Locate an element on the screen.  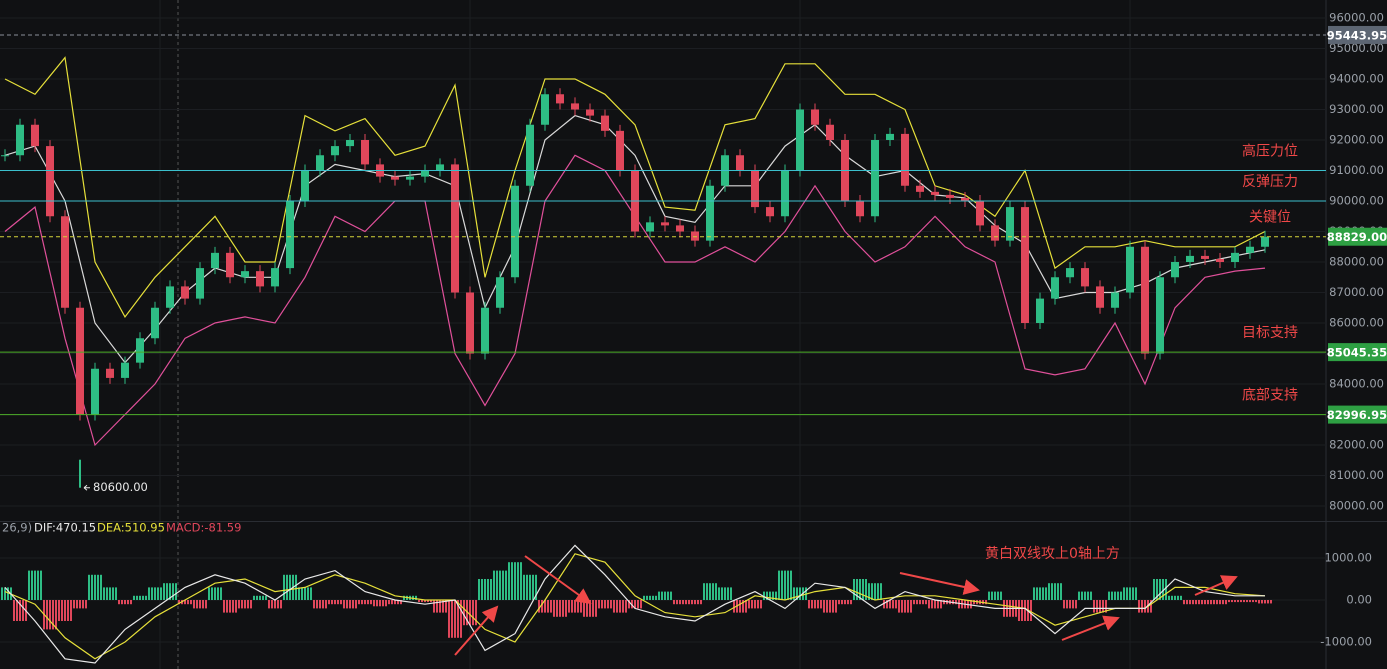
price-tag-label: 88829.00 is located at coordinates (1357, 237).